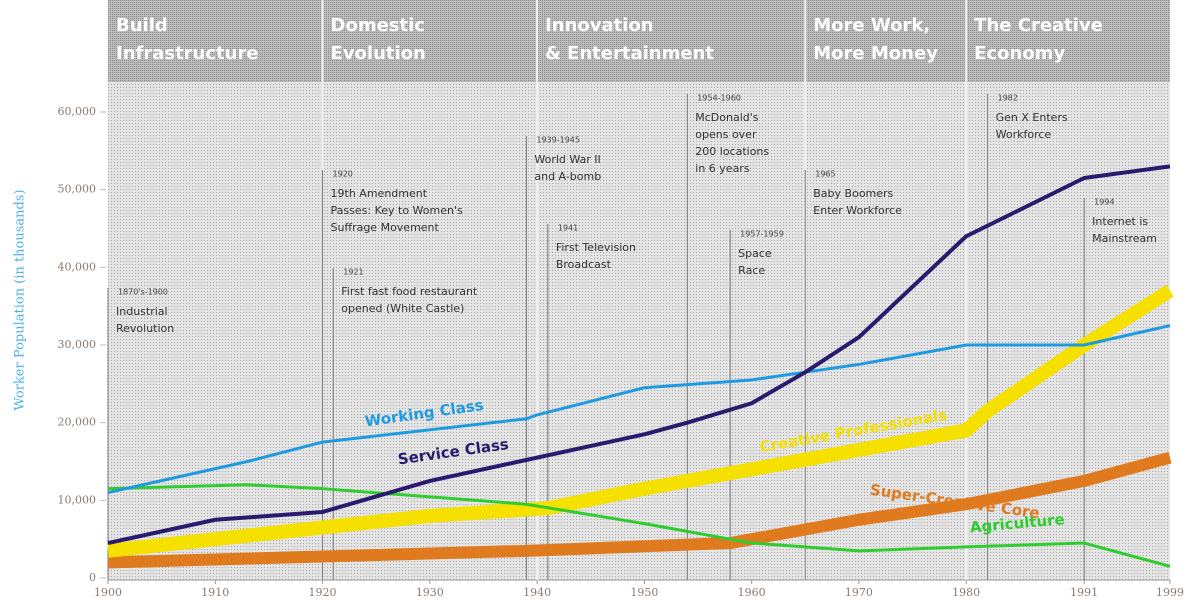  Describe the element at coordinates (430, 592) in the screenshot. I see `x-tick-label: 1930` at that location.